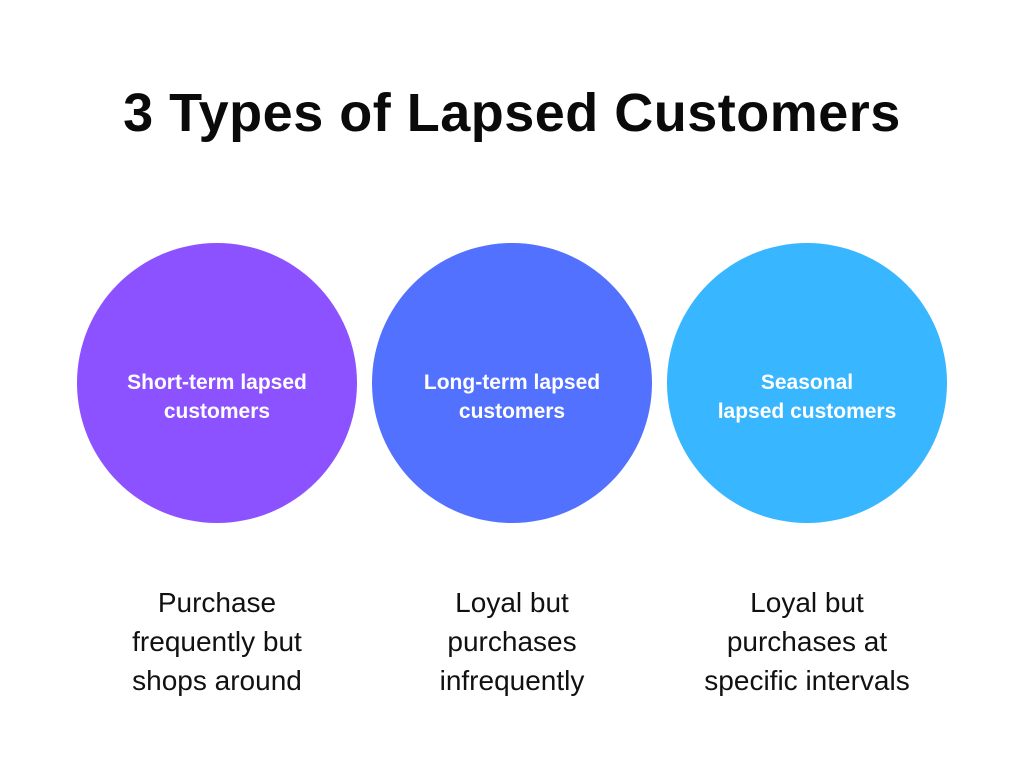  I want to click on description-short-term-lapsed: Purchase frequently but shops around, so click(217, 641).